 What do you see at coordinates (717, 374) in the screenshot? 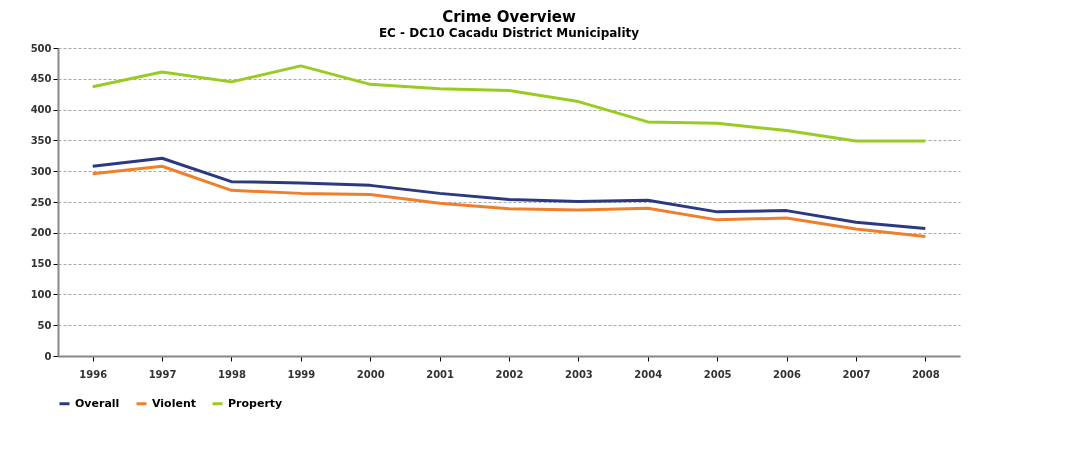
I see `x-tick-label: 2005` at bounding box center [717, 374].